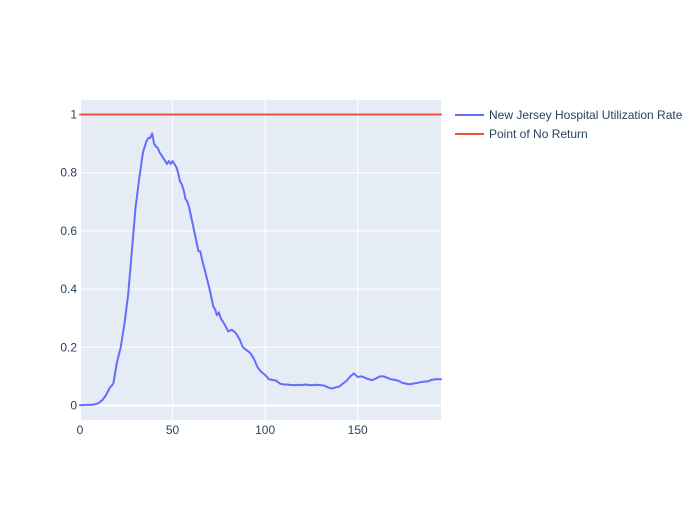 Image resolution: width=700 pixels, height=505 pixels. I want to click on y-tick-label: 0.8, so click(68, 173).